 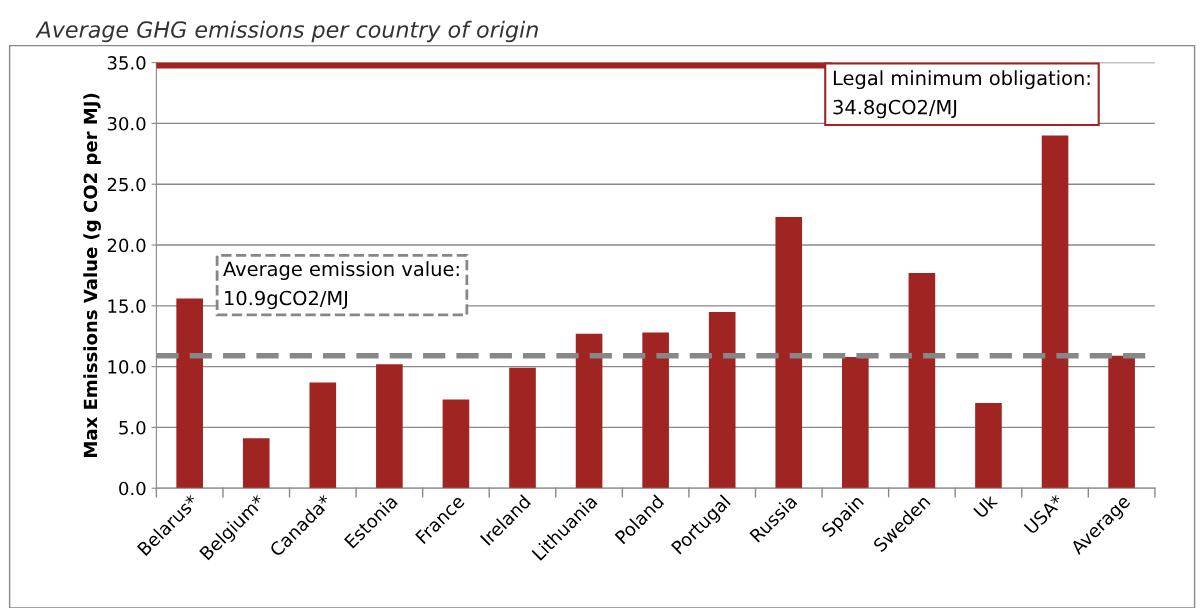 What do you see at coordinates (126, 245) in the screenshot?
I see `y-tick-label: 20.0` at bounding box center [126, 245].